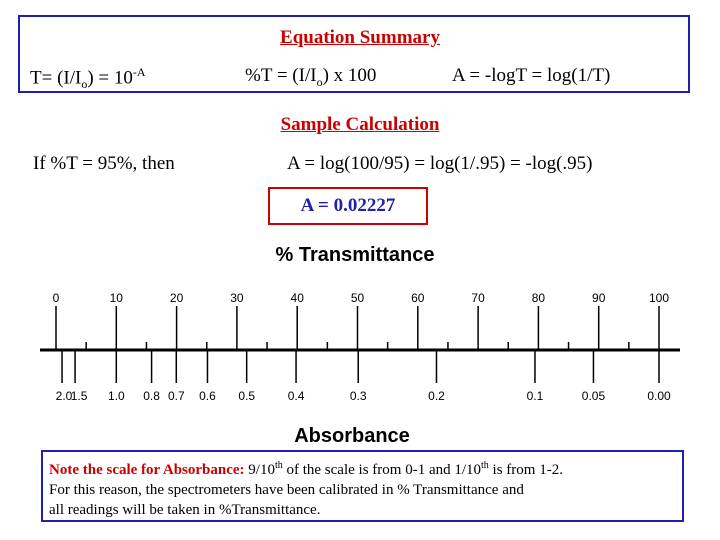 This screenshot has width=720, height=540. I want to click on sample-condition: If %T = 95%, then, so click(104, 163).